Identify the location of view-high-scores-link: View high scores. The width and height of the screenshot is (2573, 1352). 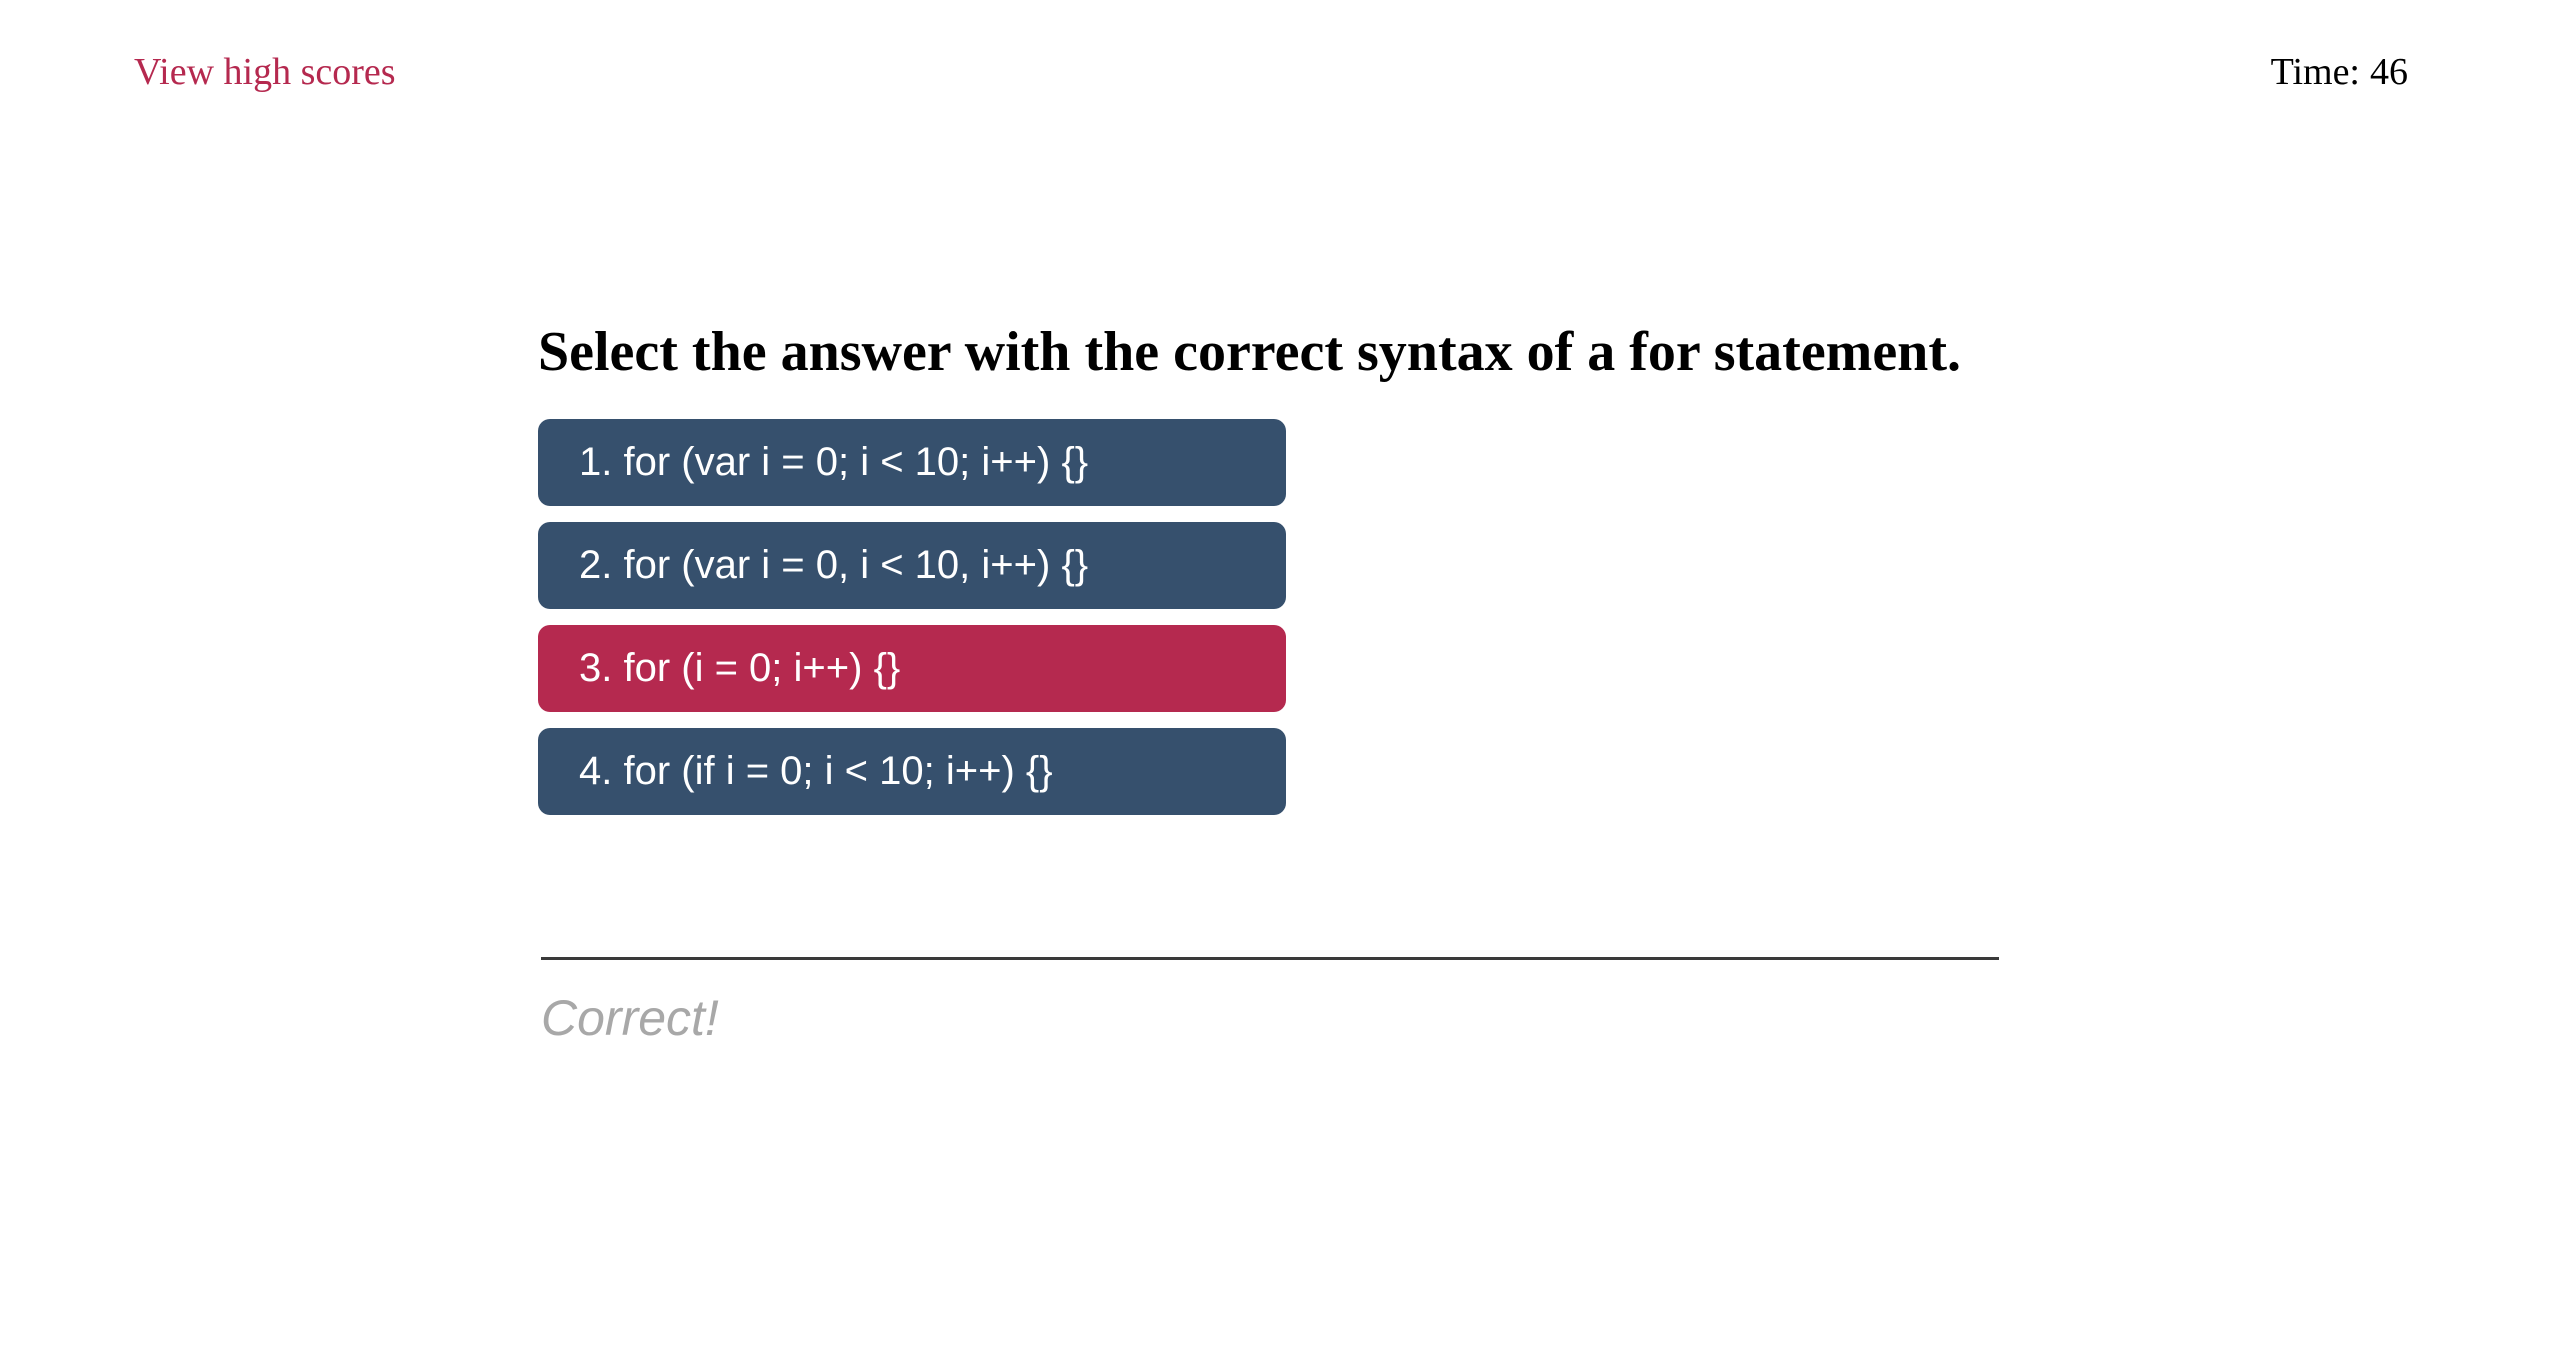
(265, 72).